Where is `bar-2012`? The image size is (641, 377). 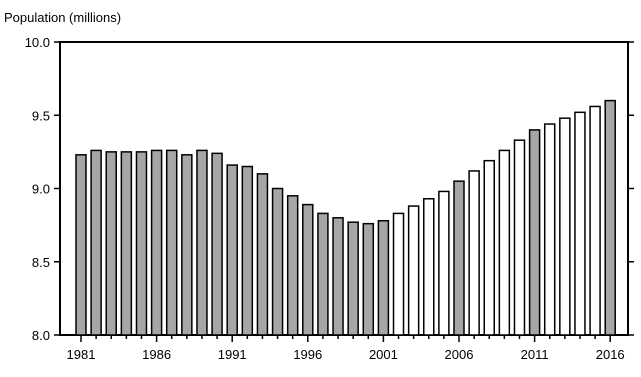
bar-2012 is located at coordinates (549, 229).